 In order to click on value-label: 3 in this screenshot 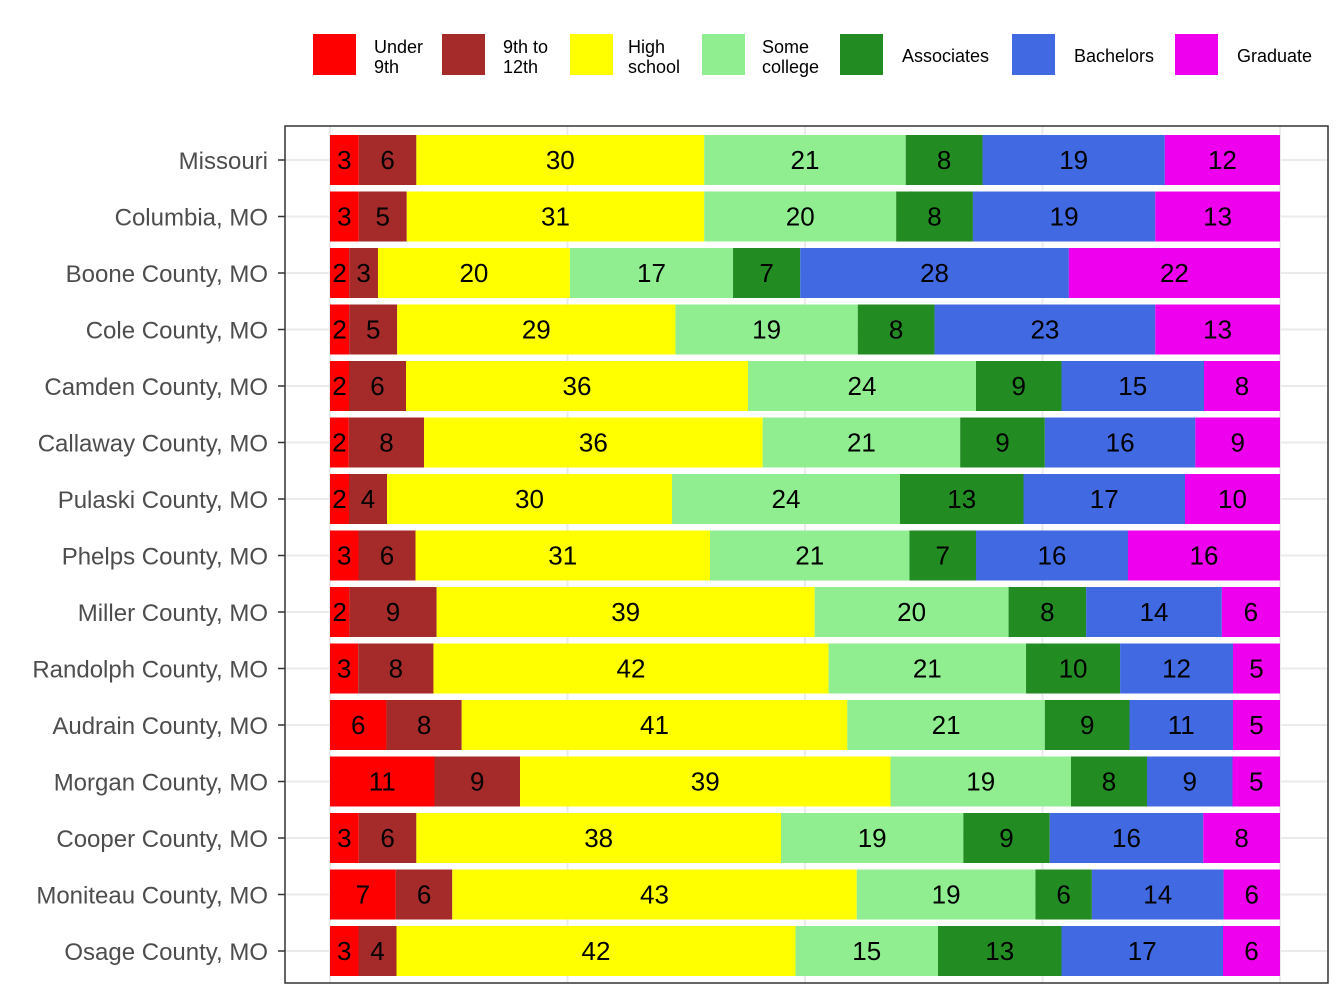, I will do `click(363, 273)`.